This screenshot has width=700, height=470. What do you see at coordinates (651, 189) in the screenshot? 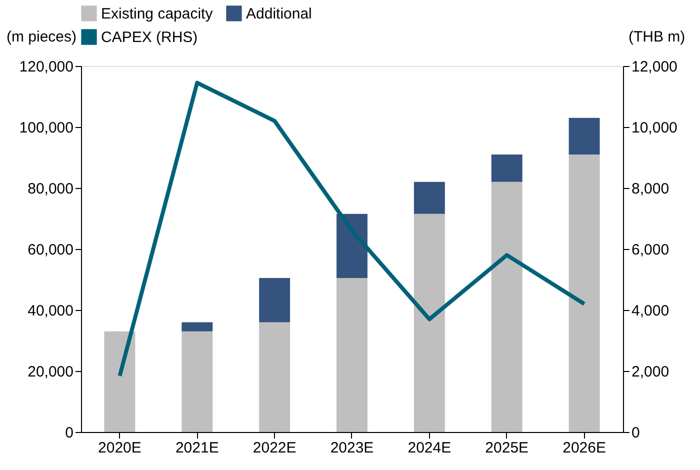
I see `y2-tick-label: 8,000` at bounding box center [651, 189].